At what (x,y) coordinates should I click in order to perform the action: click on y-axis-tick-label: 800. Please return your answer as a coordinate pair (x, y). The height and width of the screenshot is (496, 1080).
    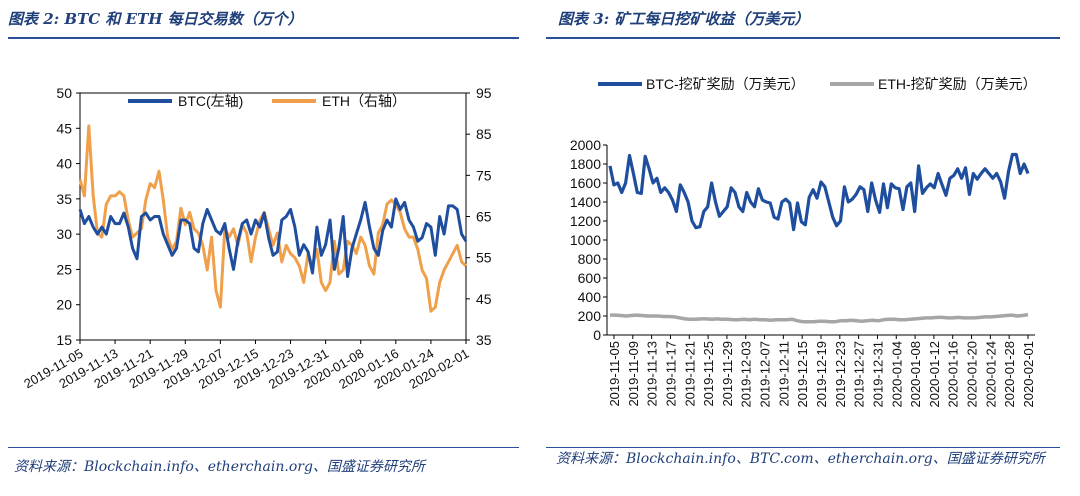
    Looking at the image, I should click on (590, 259).